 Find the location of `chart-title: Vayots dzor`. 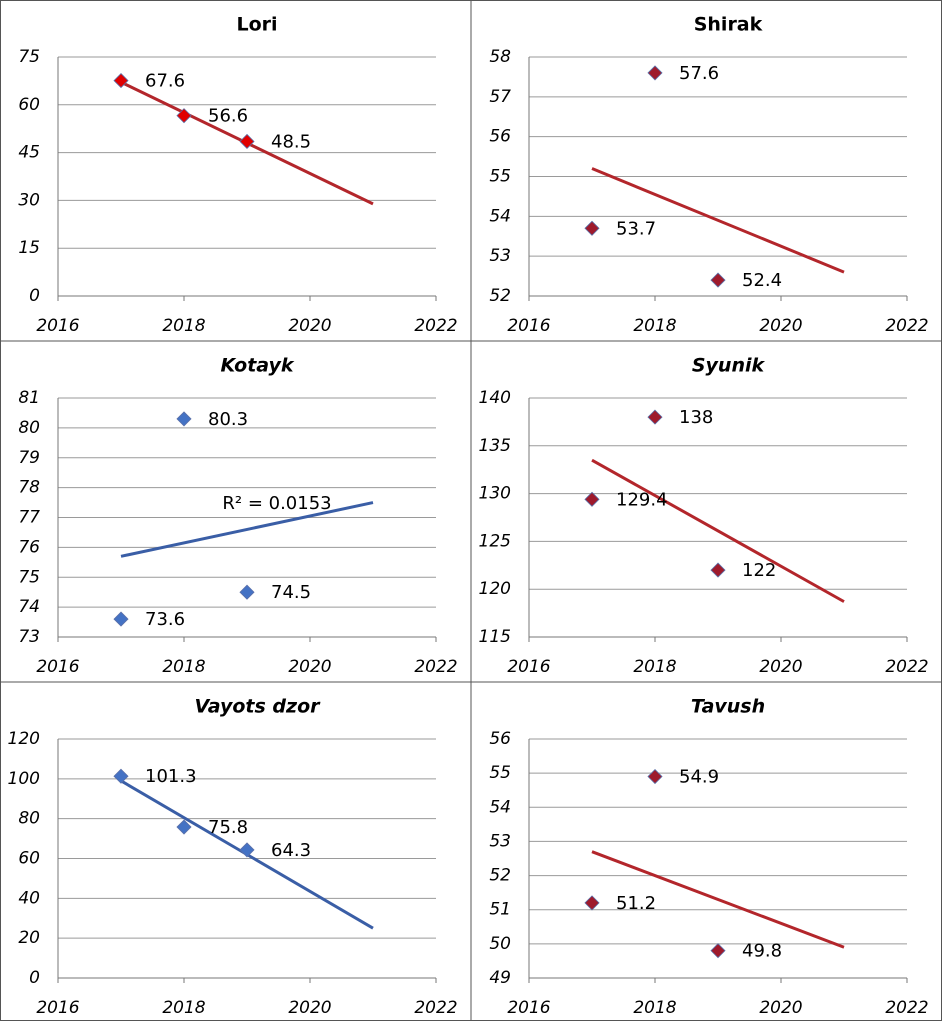

chart-title: Vayots dzor is located at coordinates (258, 707).